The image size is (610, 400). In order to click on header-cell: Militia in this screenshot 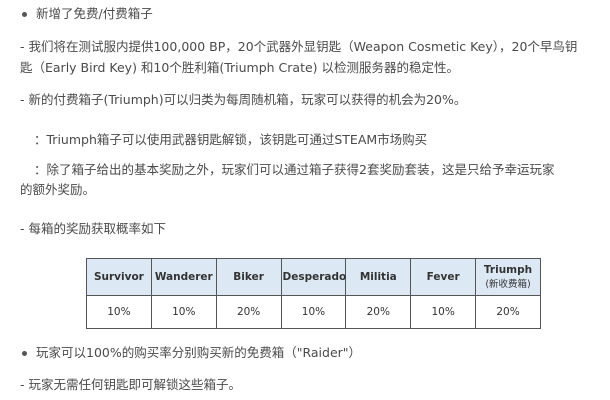, I will do `click(378, 277)`.